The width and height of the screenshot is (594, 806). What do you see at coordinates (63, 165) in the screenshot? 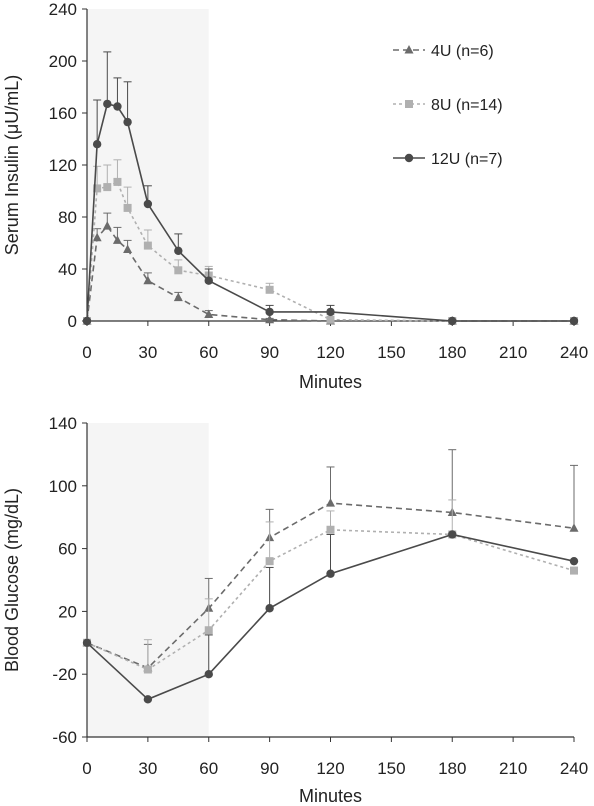
I see `y-tick-label: 120` at bounding box center [63, 165].